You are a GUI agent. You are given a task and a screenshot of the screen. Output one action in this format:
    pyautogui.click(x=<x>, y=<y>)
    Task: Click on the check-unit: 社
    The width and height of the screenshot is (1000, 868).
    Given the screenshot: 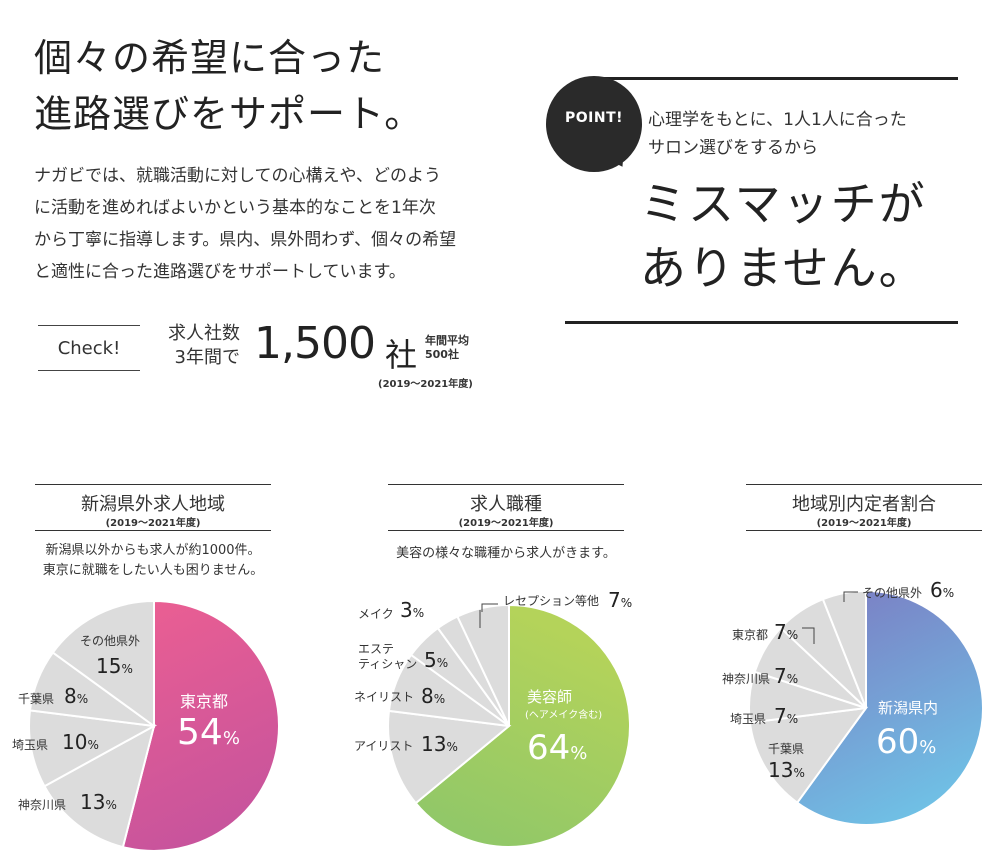 What is the action you would take?
    pyautogui.click(x=401, y=355)
    